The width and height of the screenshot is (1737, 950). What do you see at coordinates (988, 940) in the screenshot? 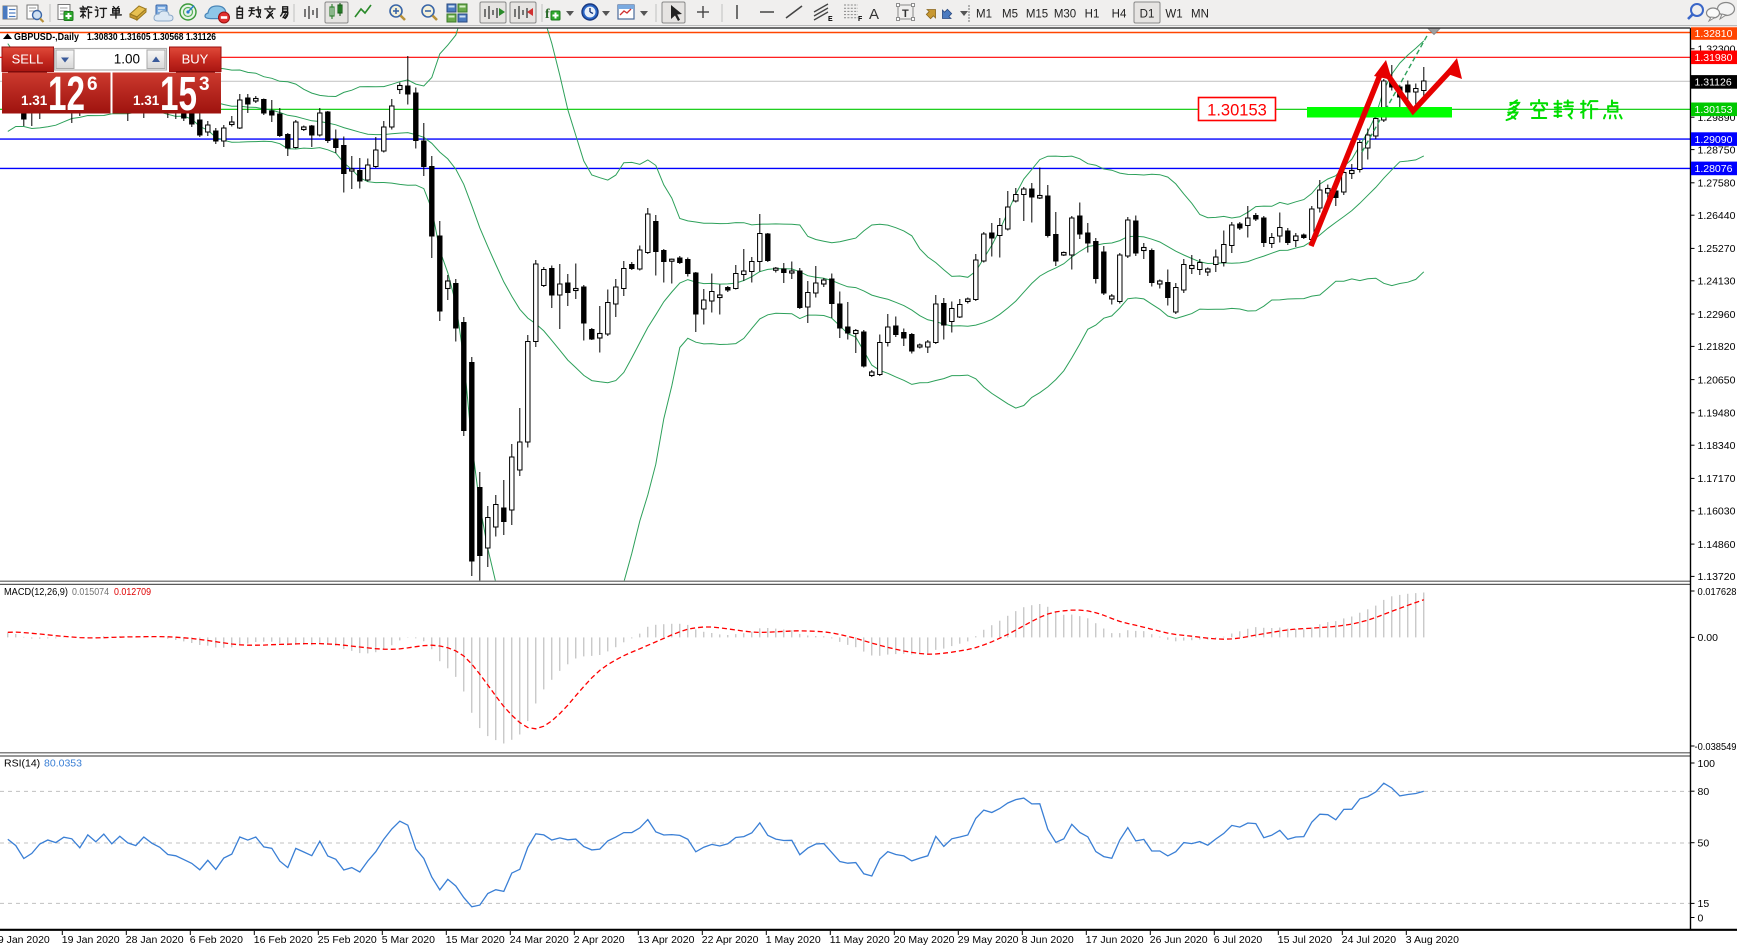
I see `svg-text: 29 May 2020` at bounding box center [988, 940].